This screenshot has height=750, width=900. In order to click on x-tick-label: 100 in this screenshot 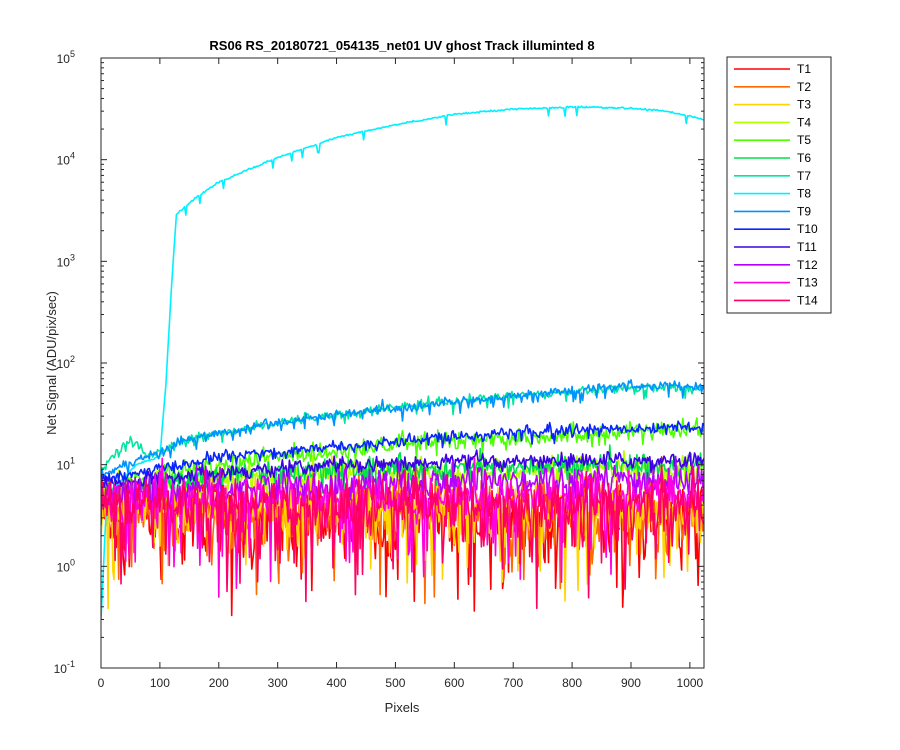, I will do `click(160, 683)`.